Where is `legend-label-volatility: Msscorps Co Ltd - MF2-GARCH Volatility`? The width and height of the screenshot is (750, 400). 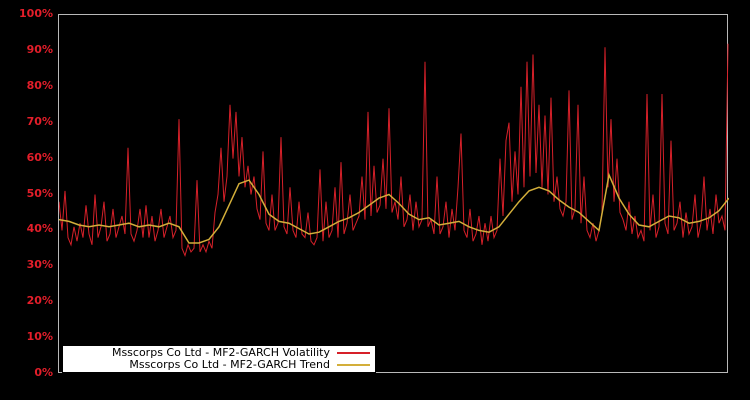 legend-label-volatility: Msscorps Co Ltd - MF2-GARCH Volatility is located at coordinates (220, 352).